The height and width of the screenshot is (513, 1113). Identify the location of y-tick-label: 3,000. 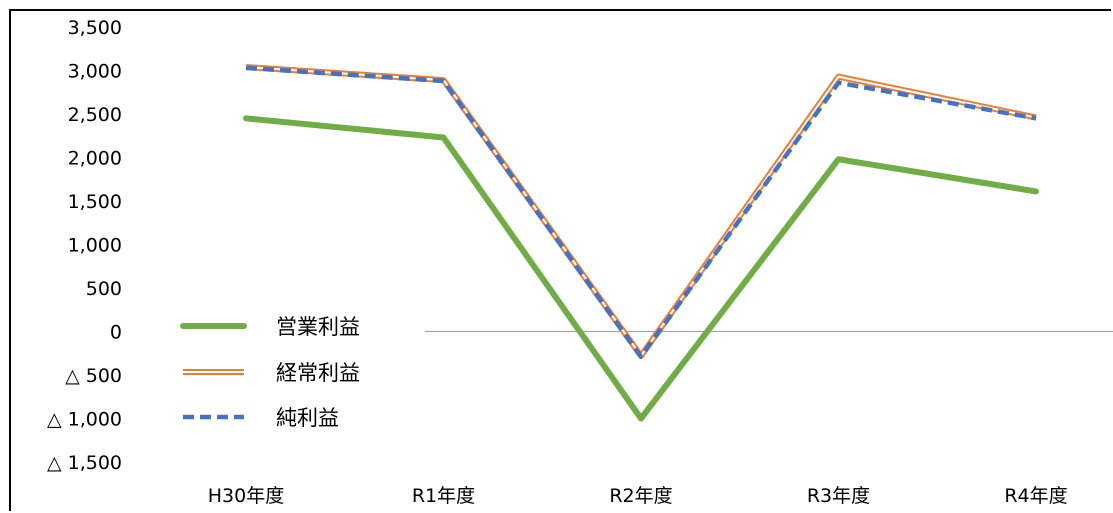
(95, 72).